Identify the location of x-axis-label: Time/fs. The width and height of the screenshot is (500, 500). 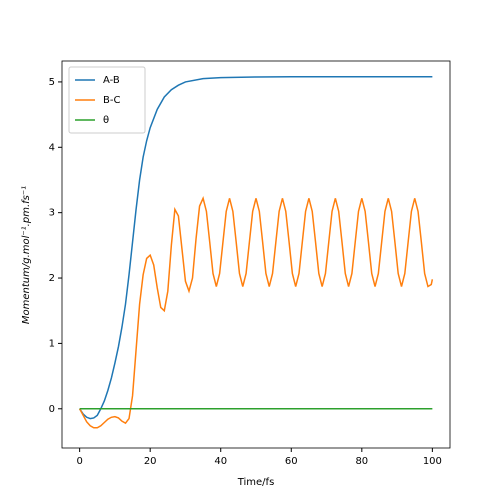
(256, 482).